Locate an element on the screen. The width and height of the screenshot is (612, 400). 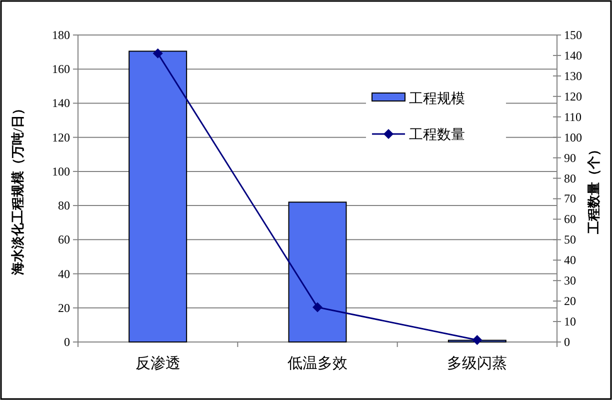
y-tick-label: 100 is located at coordinates (61, 171).